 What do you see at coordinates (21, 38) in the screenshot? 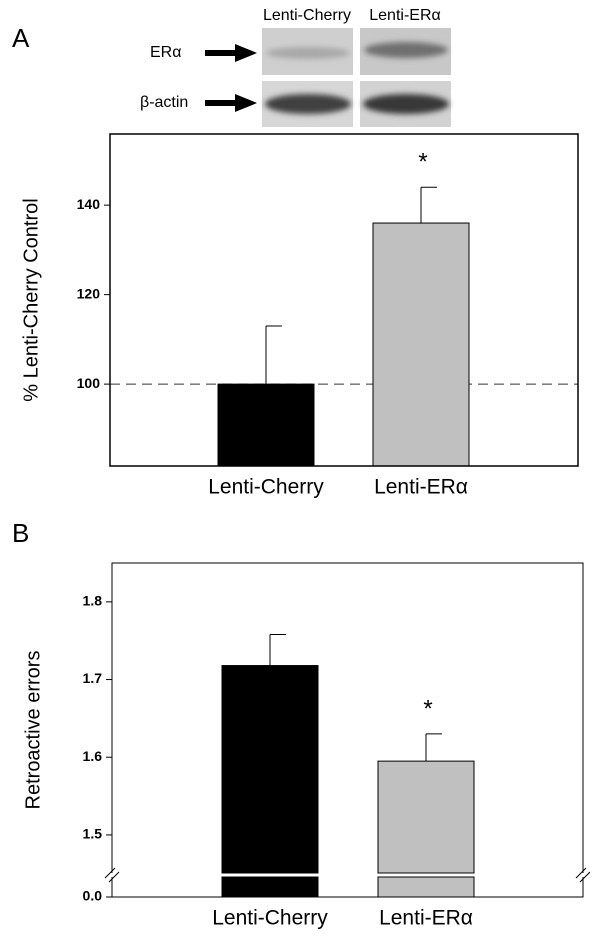
I see `panel-label: A` at bounding box center [21, 38].